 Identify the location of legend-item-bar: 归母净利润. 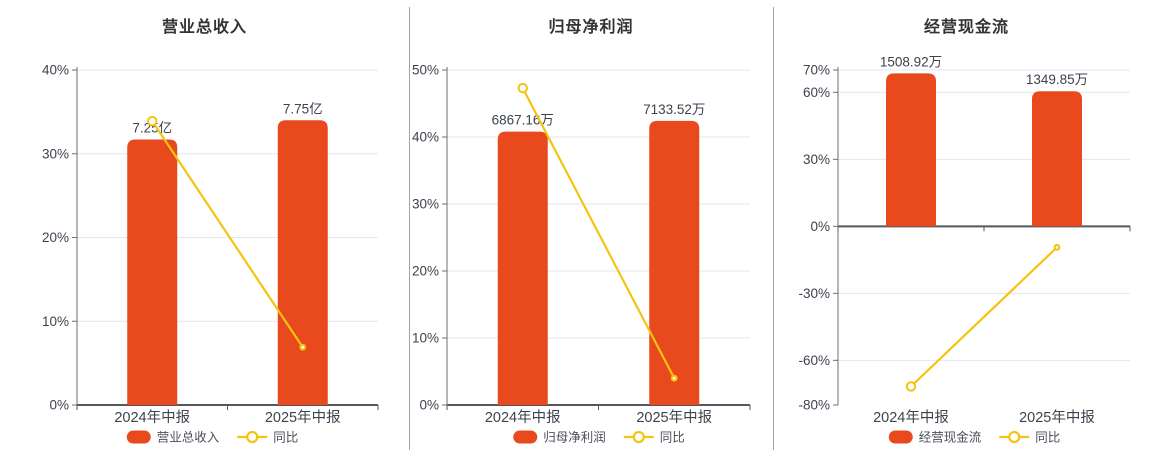
(559, 437).